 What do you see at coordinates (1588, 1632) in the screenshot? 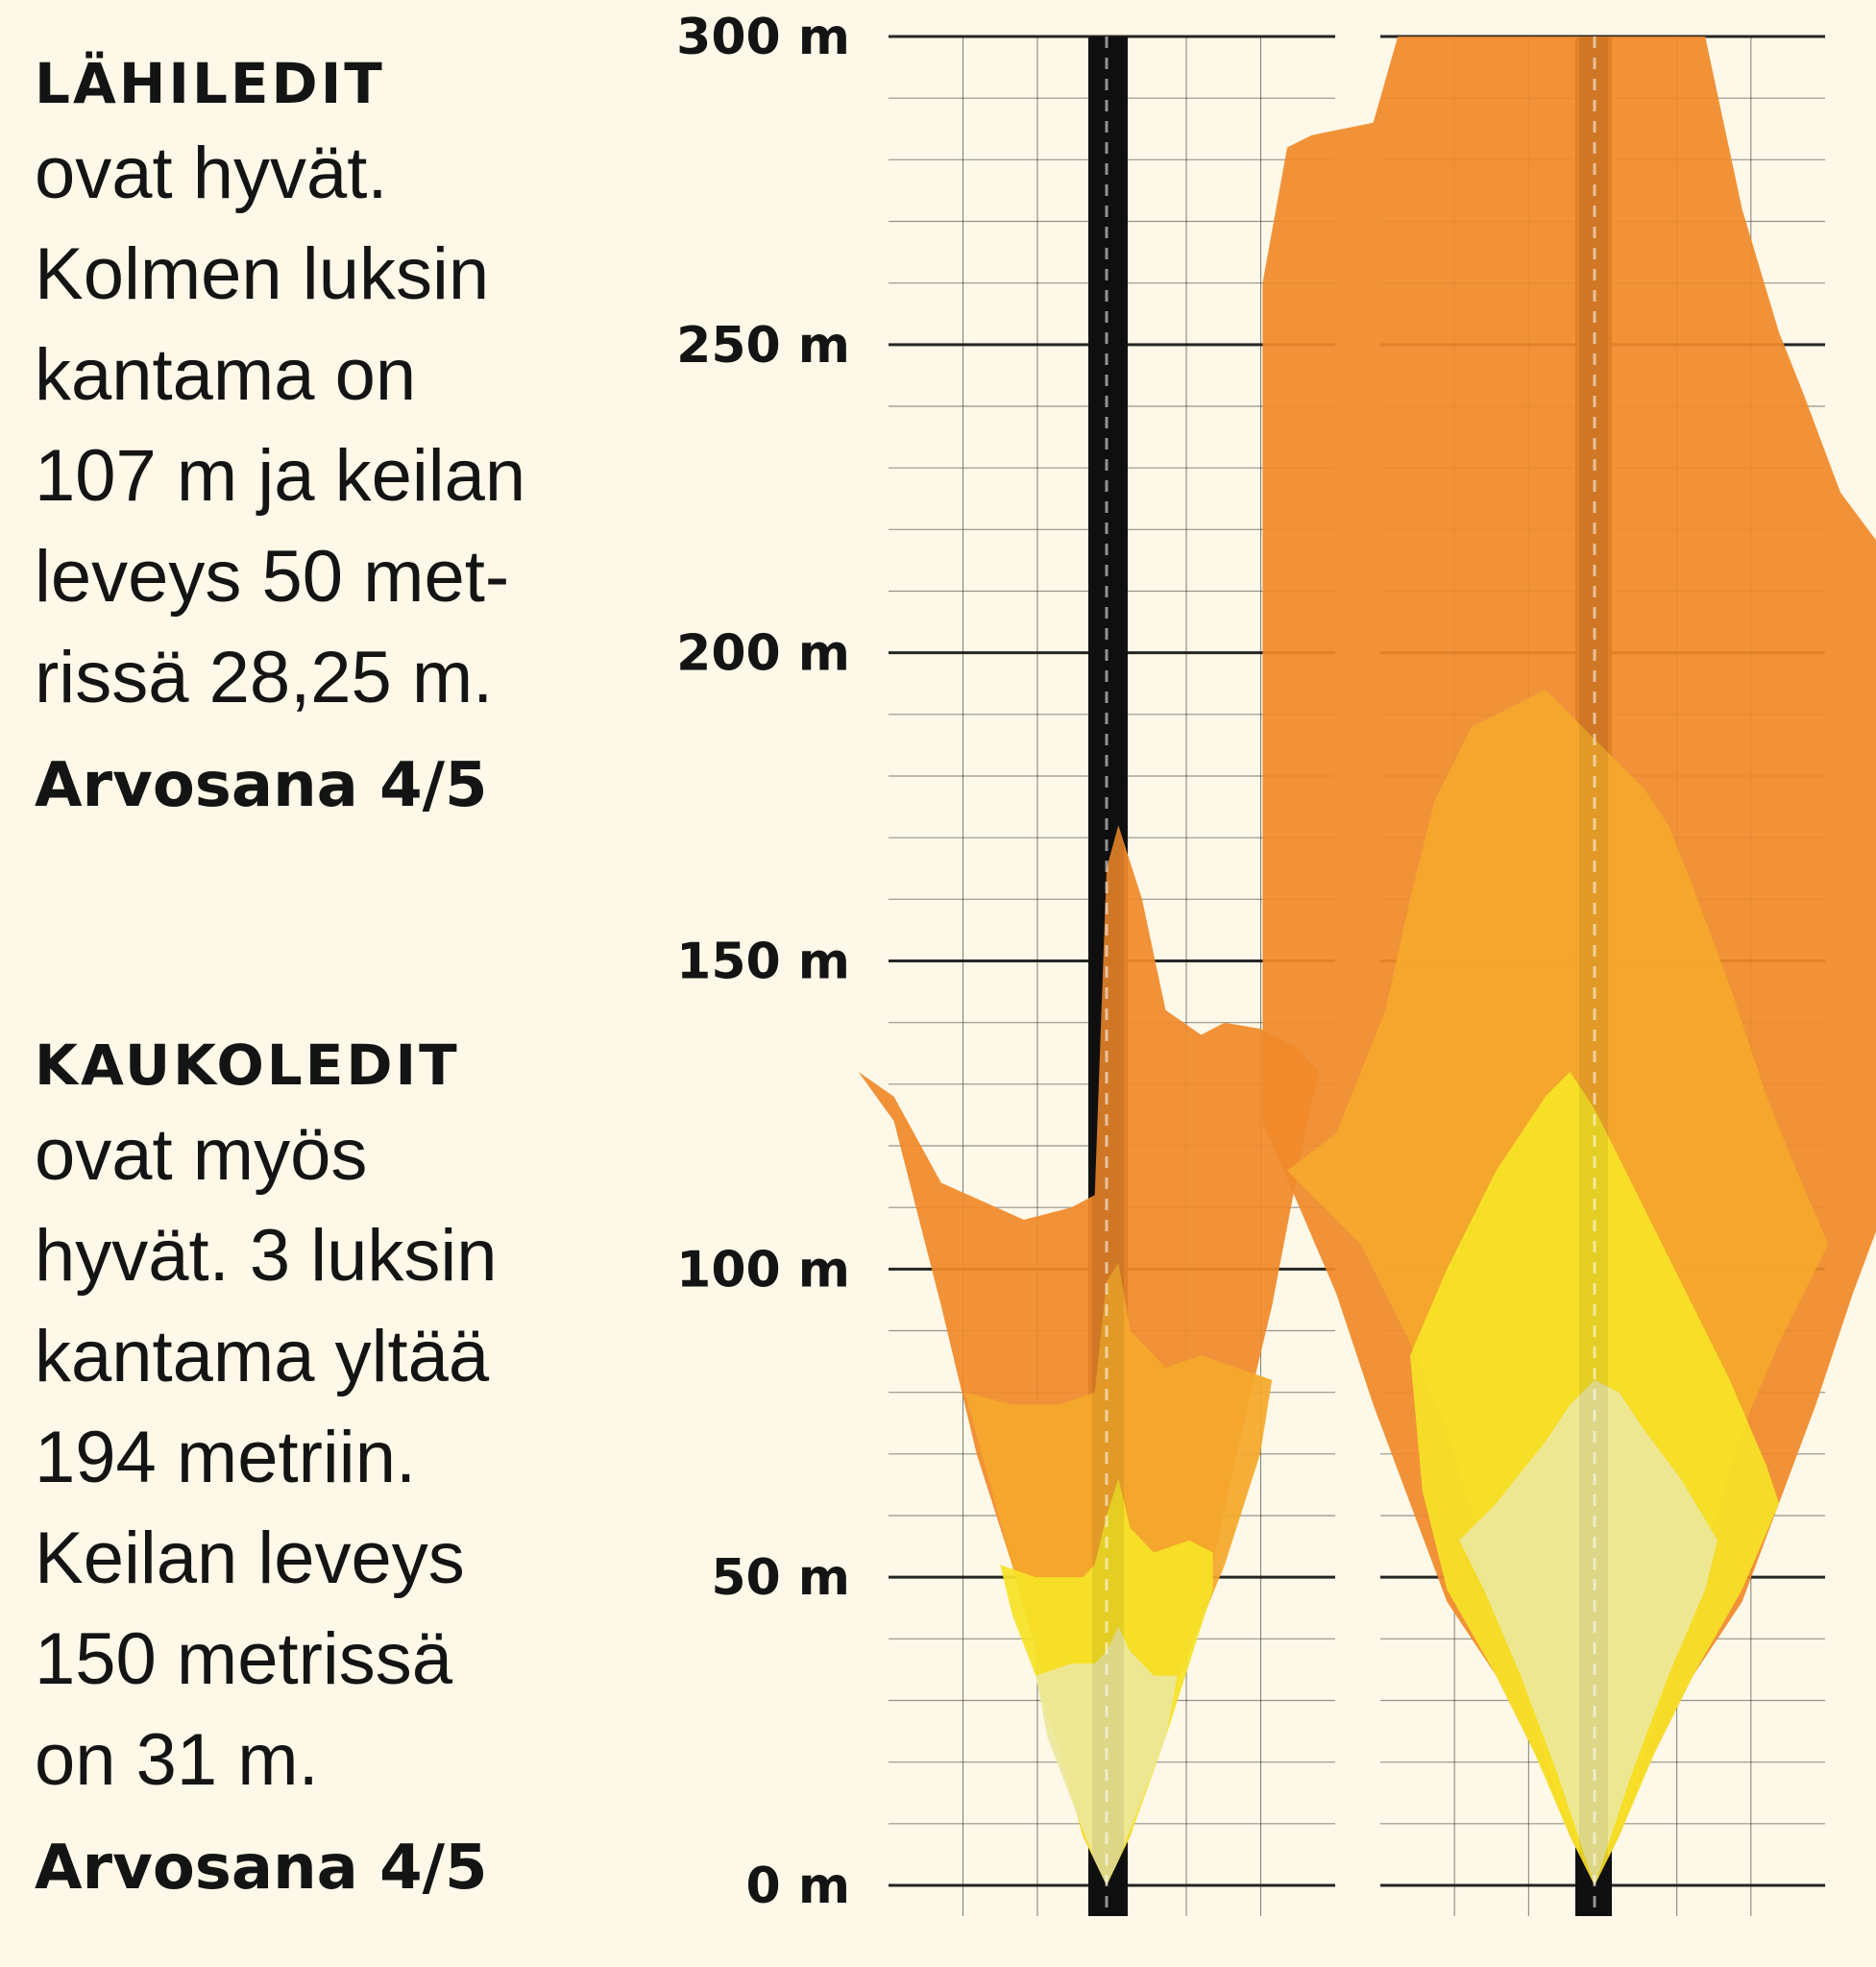
I see `beam-contour-level-4-kaukoledit` at bounding box center [1588, 1632].